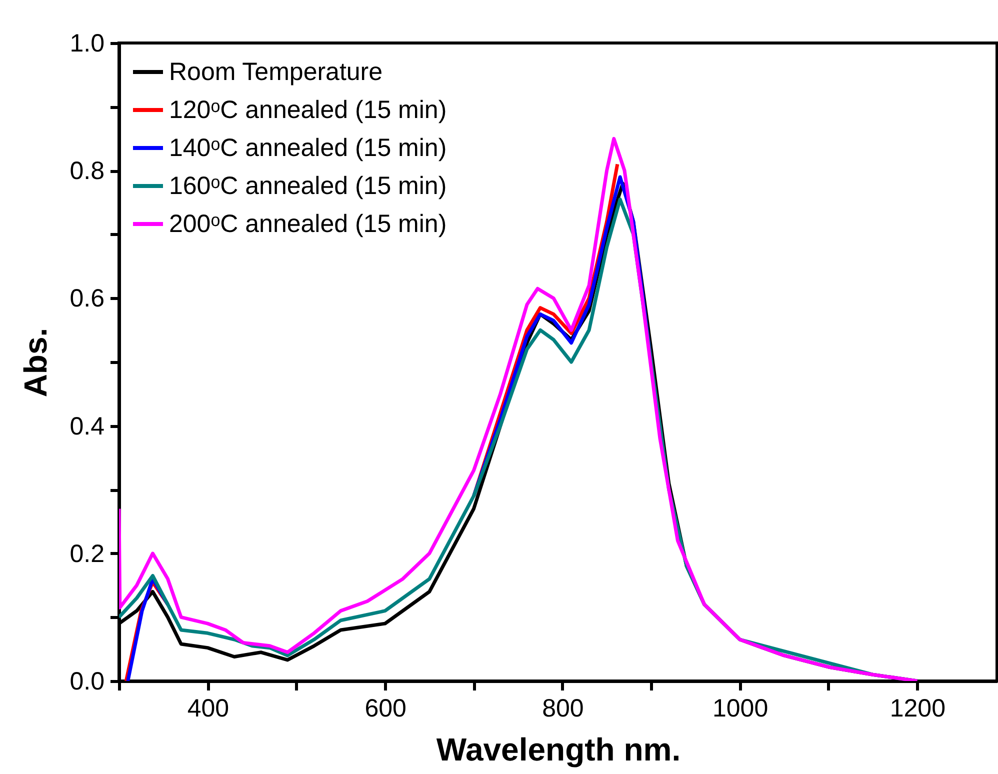 The image size is (998, 774). I want to click on x-tick-label: 1000, so click(740, 708).